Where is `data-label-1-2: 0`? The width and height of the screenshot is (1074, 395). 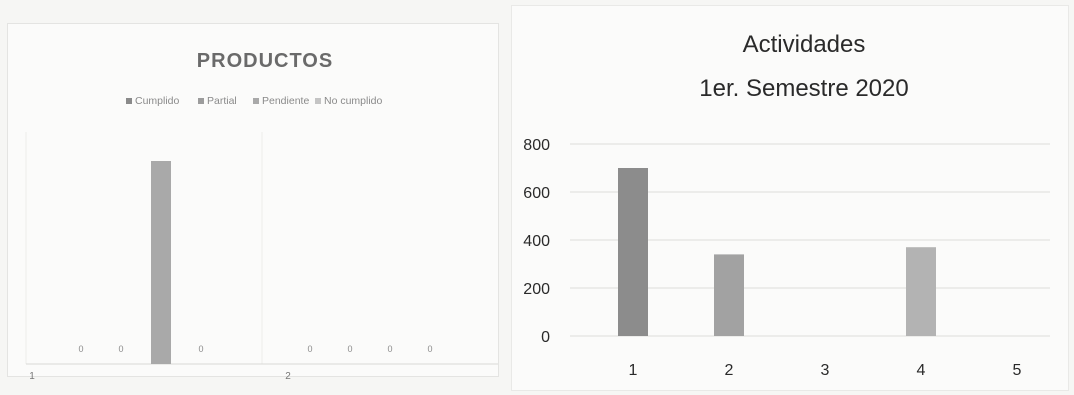
data-label-1-2: 0 is located at coordinates (309, 349).